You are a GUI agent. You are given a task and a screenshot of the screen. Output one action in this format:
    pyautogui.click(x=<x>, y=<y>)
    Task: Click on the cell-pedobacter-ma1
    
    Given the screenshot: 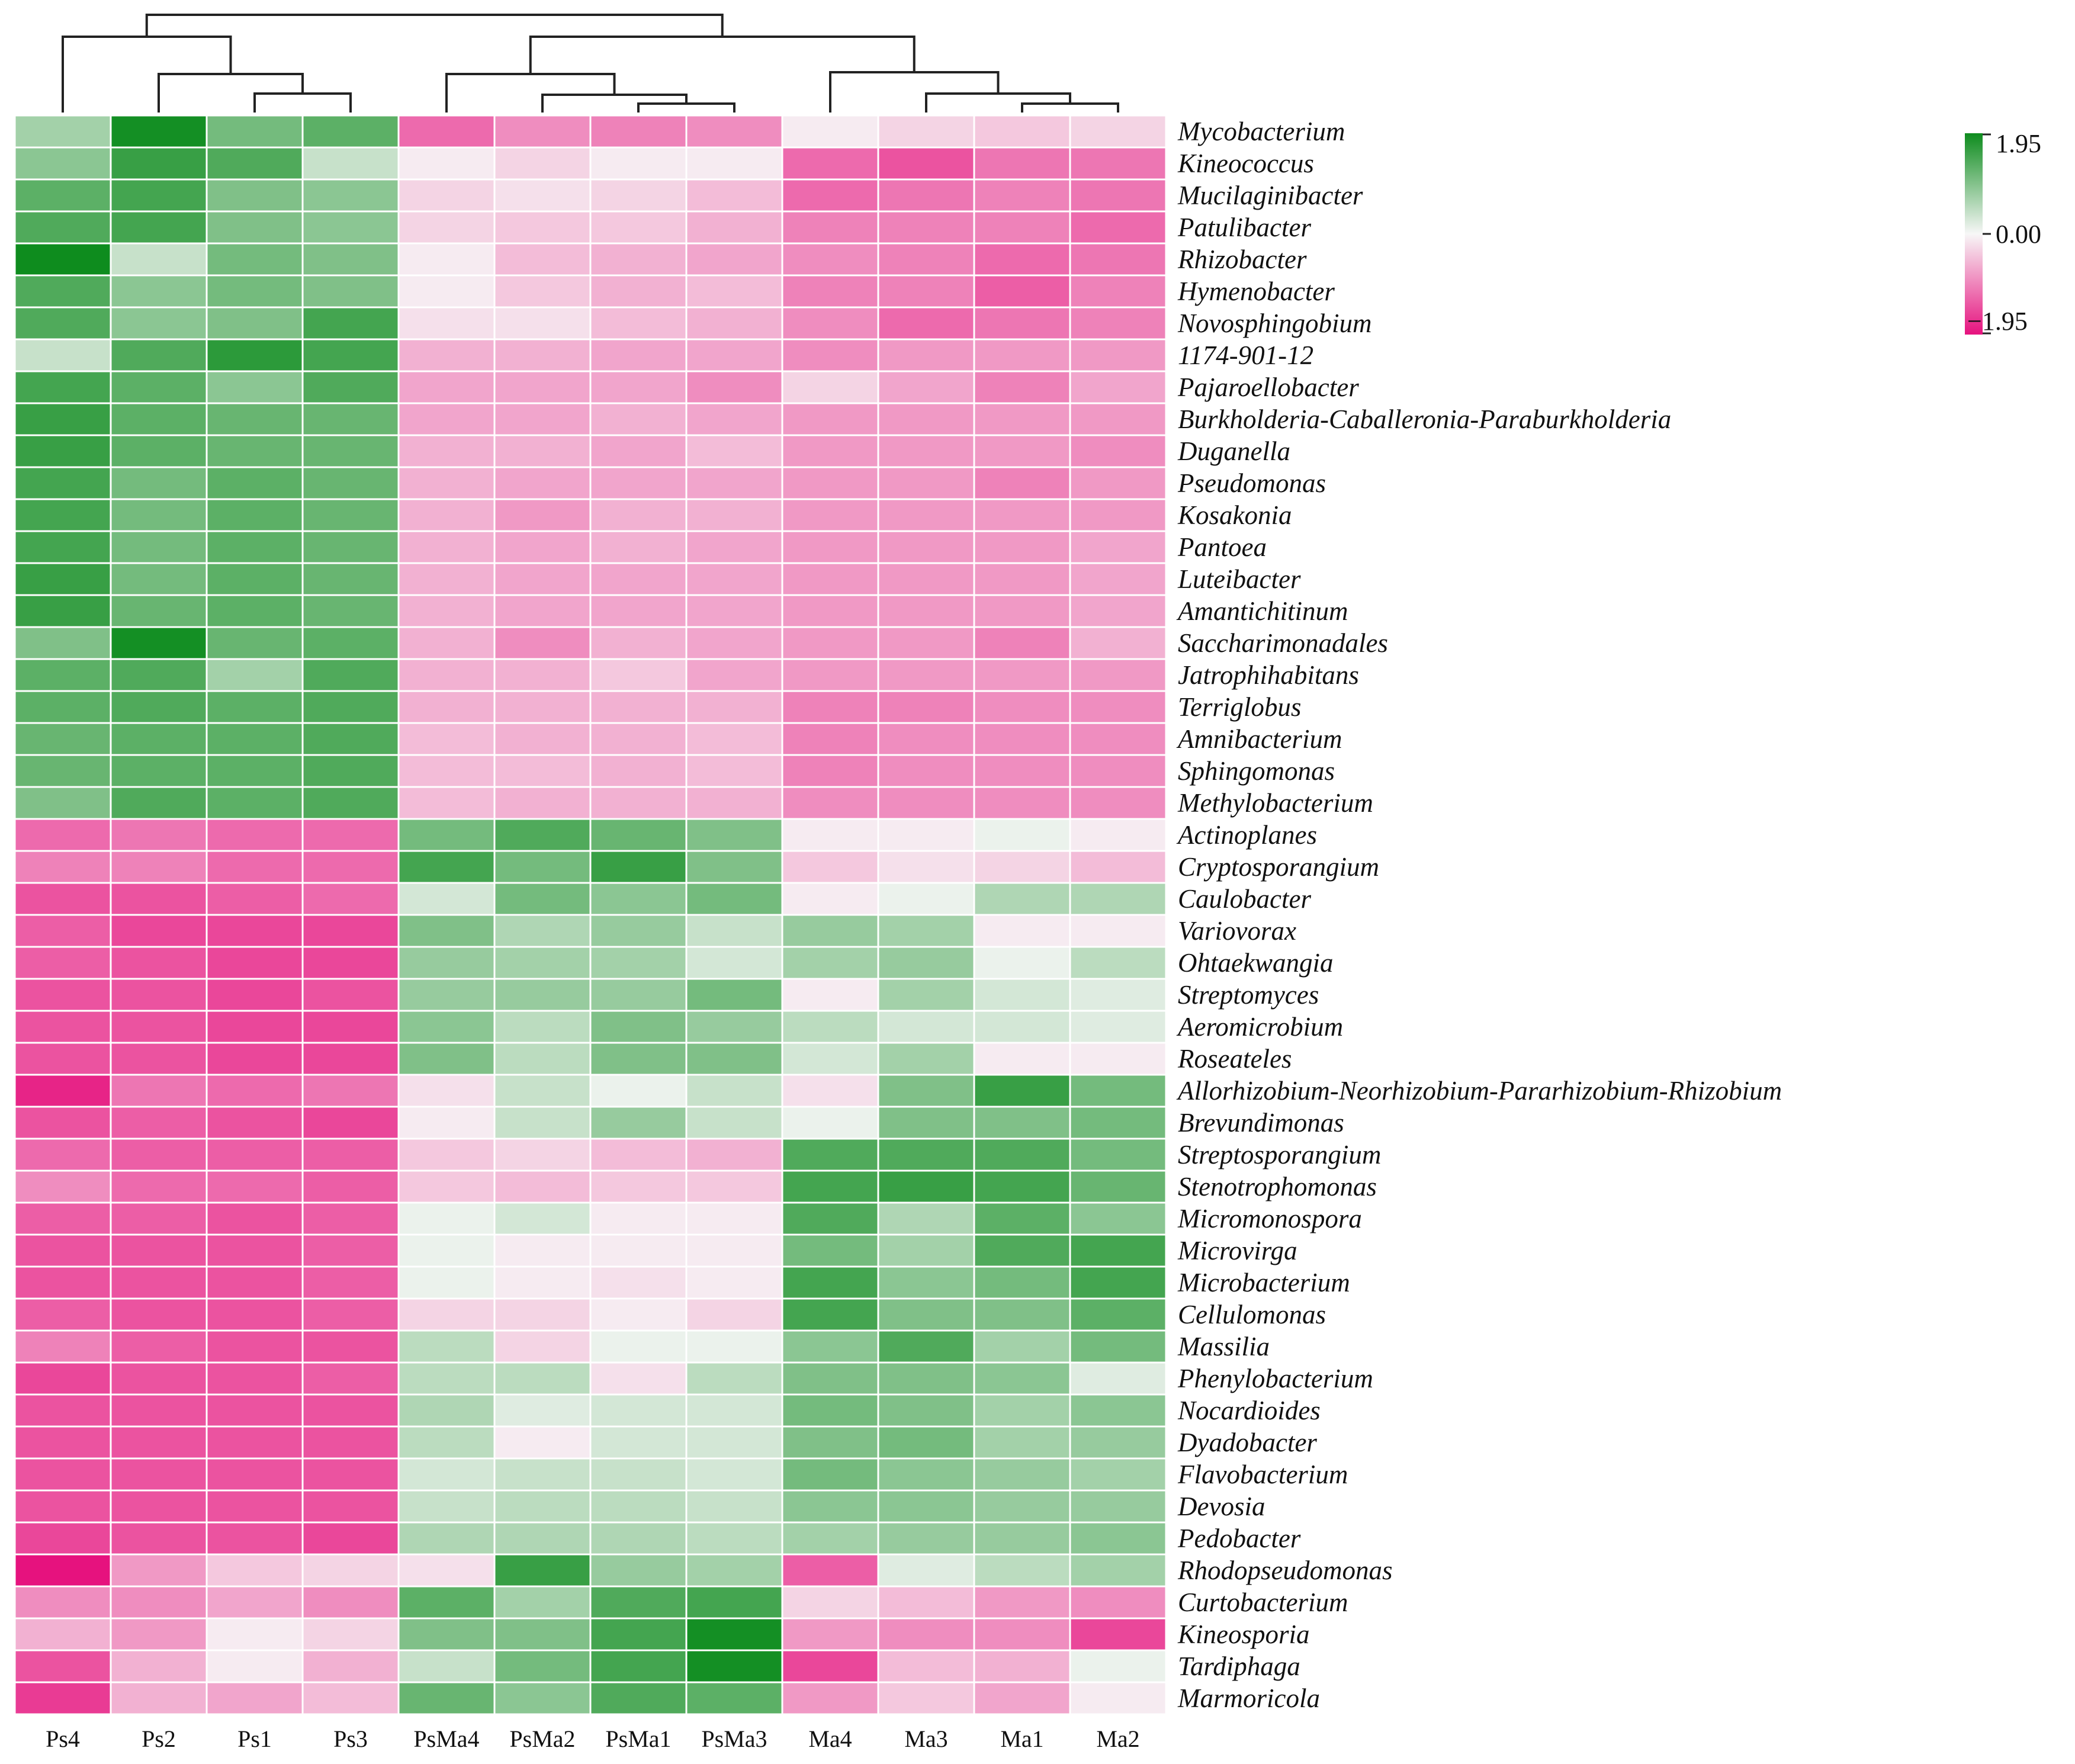 What is the action you would take?
    pyautogui.click(x=1022, y=1538)
    